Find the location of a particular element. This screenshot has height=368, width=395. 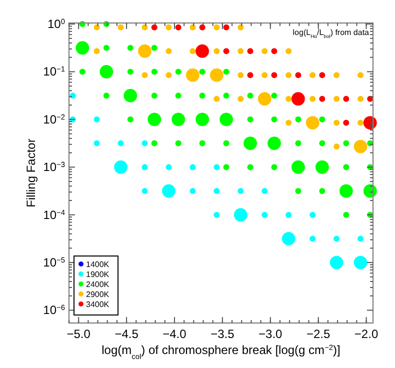

x-tick-label: −3.5 is located at coordinates (222, 334).